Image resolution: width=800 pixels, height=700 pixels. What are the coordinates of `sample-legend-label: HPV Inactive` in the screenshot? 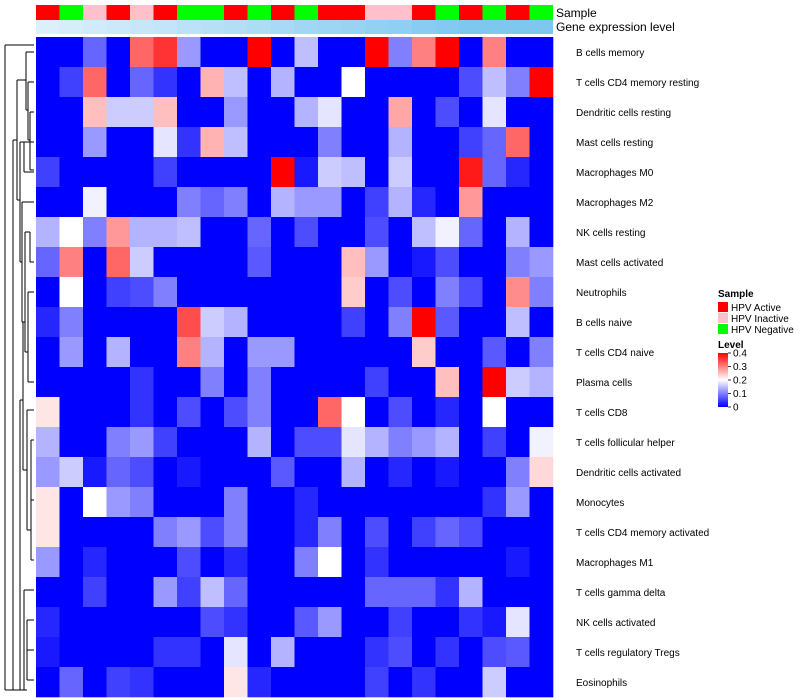 It's located at (760, 319).